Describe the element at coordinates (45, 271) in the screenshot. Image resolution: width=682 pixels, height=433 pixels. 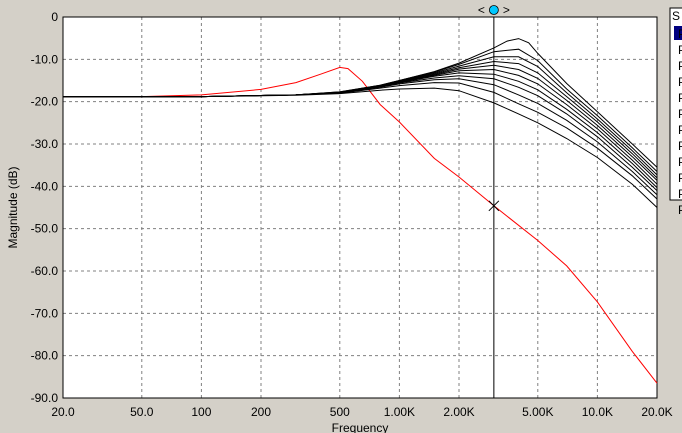
I see `y-tick-label: -60.0` at that location.